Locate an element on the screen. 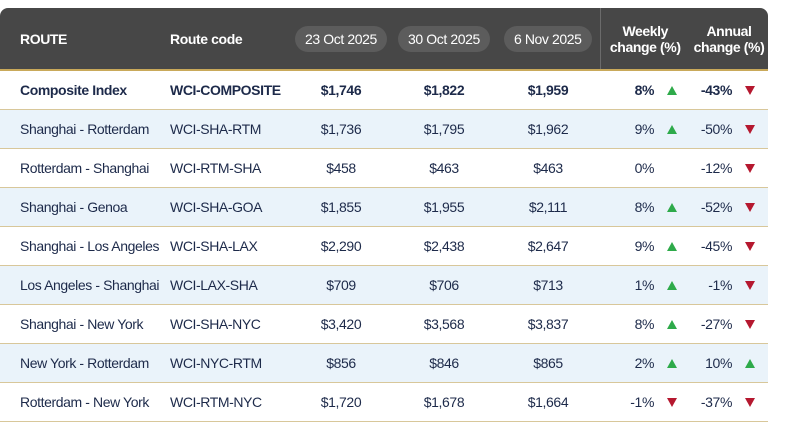 The height and width of the screenshot is (425, 785). table-cell: $846 is located at coordinates (444, 362).